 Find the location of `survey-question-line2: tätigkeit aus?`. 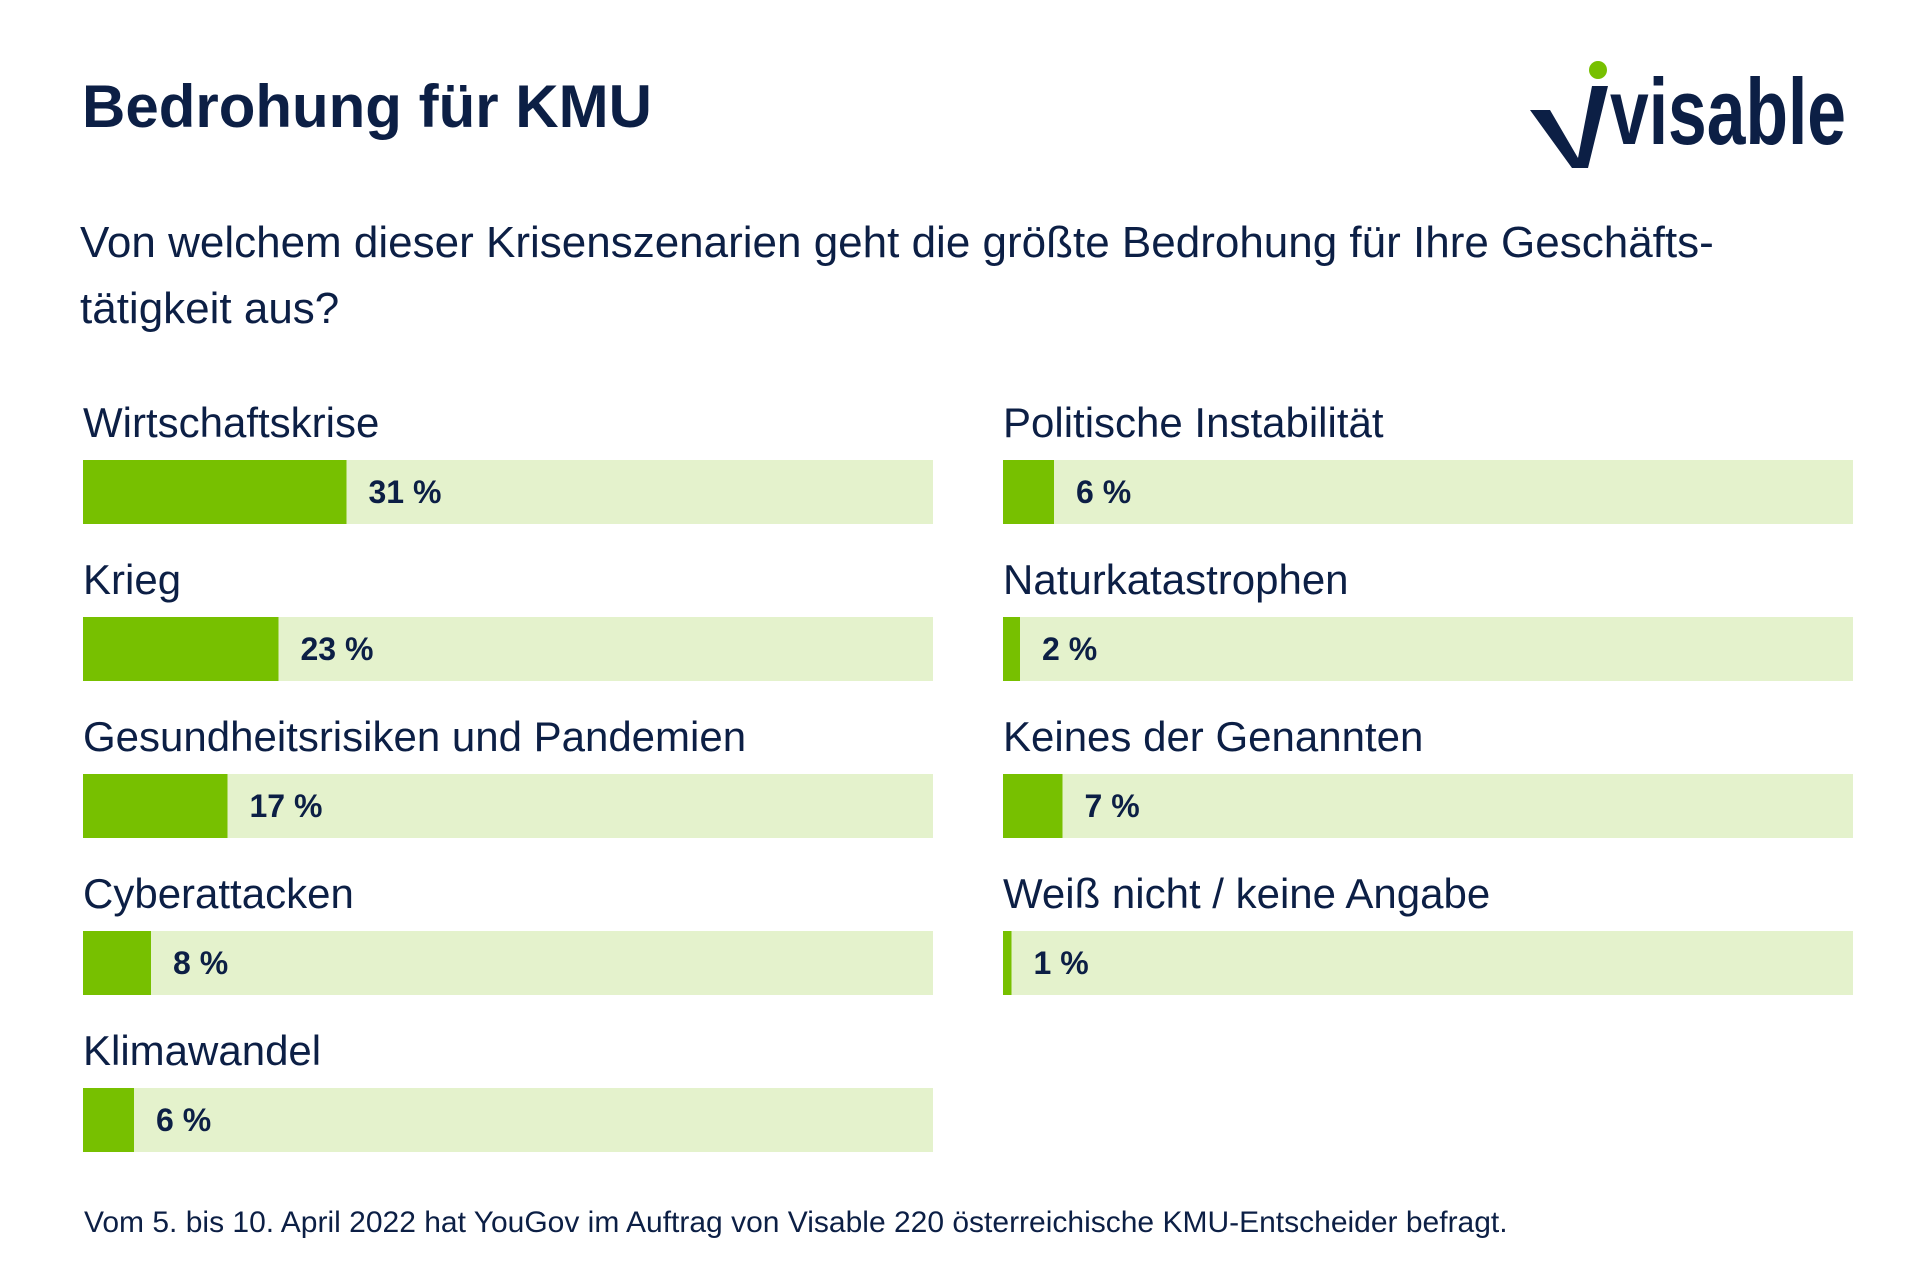

survey-question-line2: tätigkeit aus? is located at coordinates (210, 308).